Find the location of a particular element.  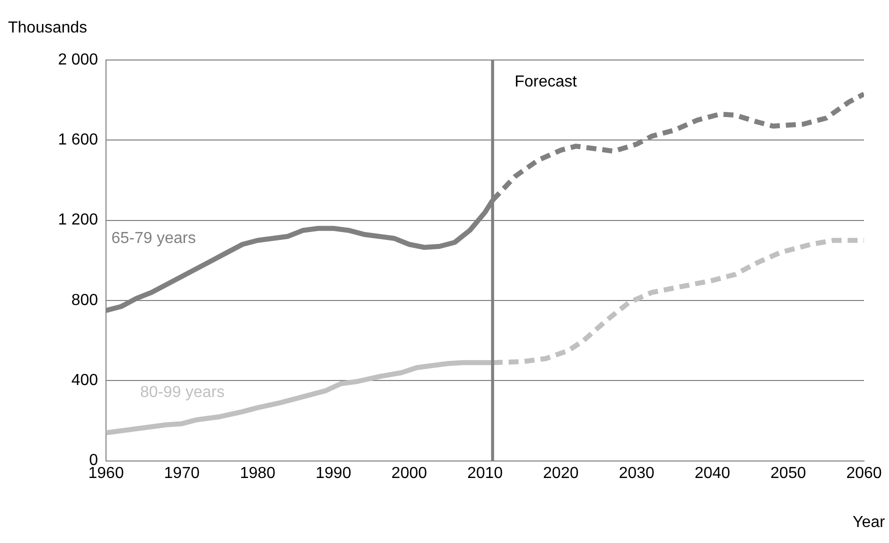

x-tick-label: 2010 is located at coordinates (485, 473).